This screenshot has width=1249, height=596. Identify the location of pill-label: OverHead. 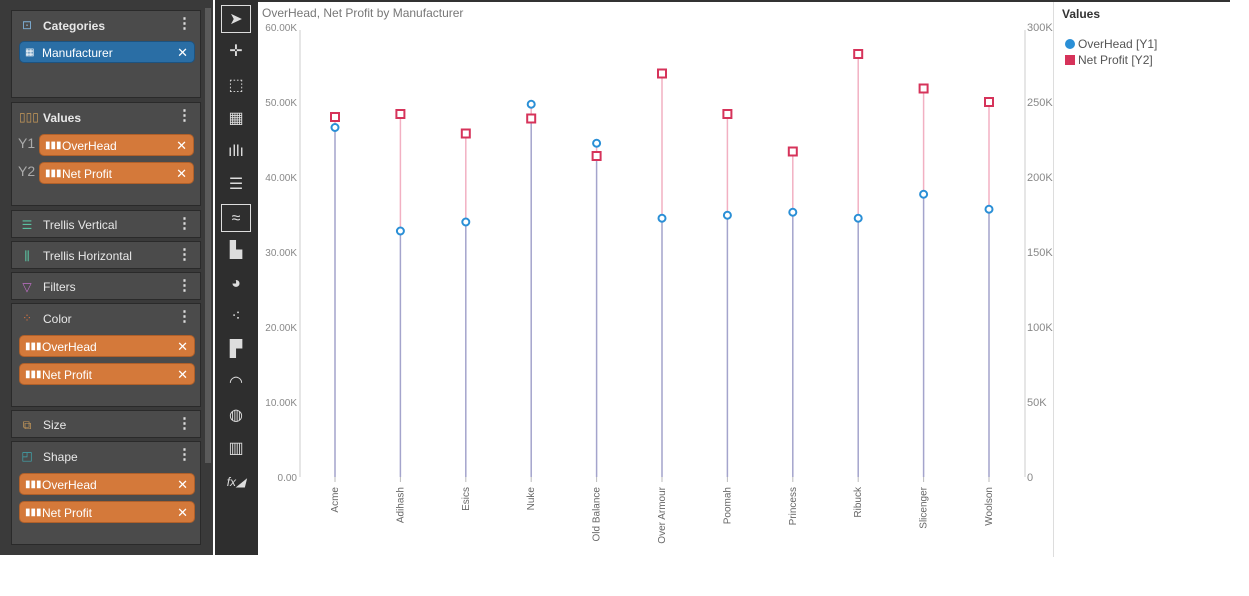
(69, 347).